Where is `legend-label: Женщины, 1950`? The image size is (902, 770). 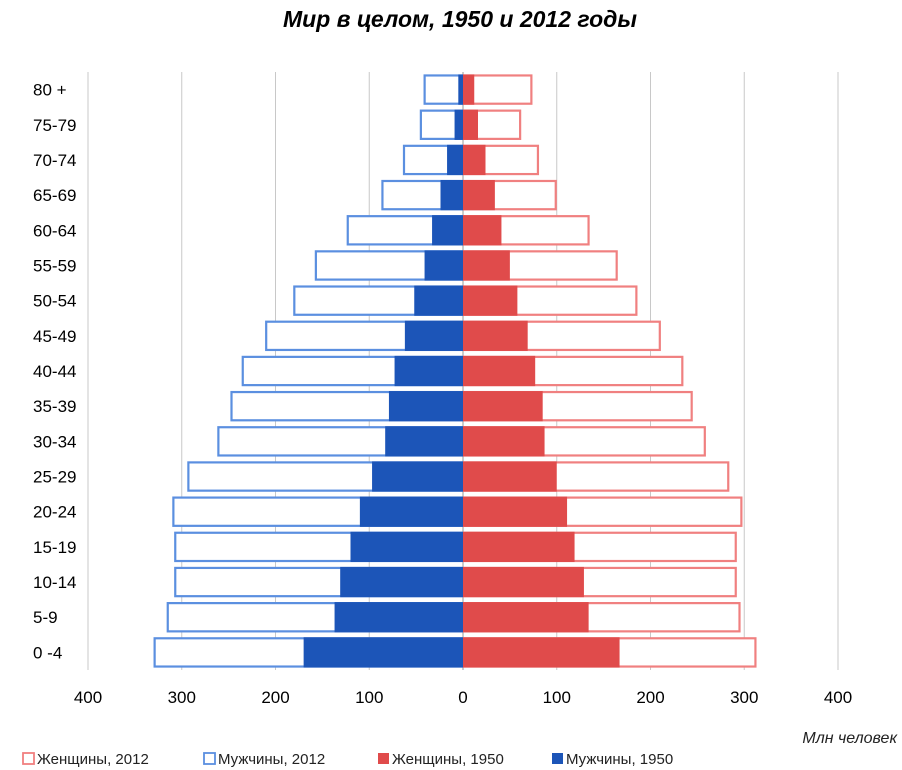
legend-label: Женщины, 1950 is located at coordinates (448, 759).